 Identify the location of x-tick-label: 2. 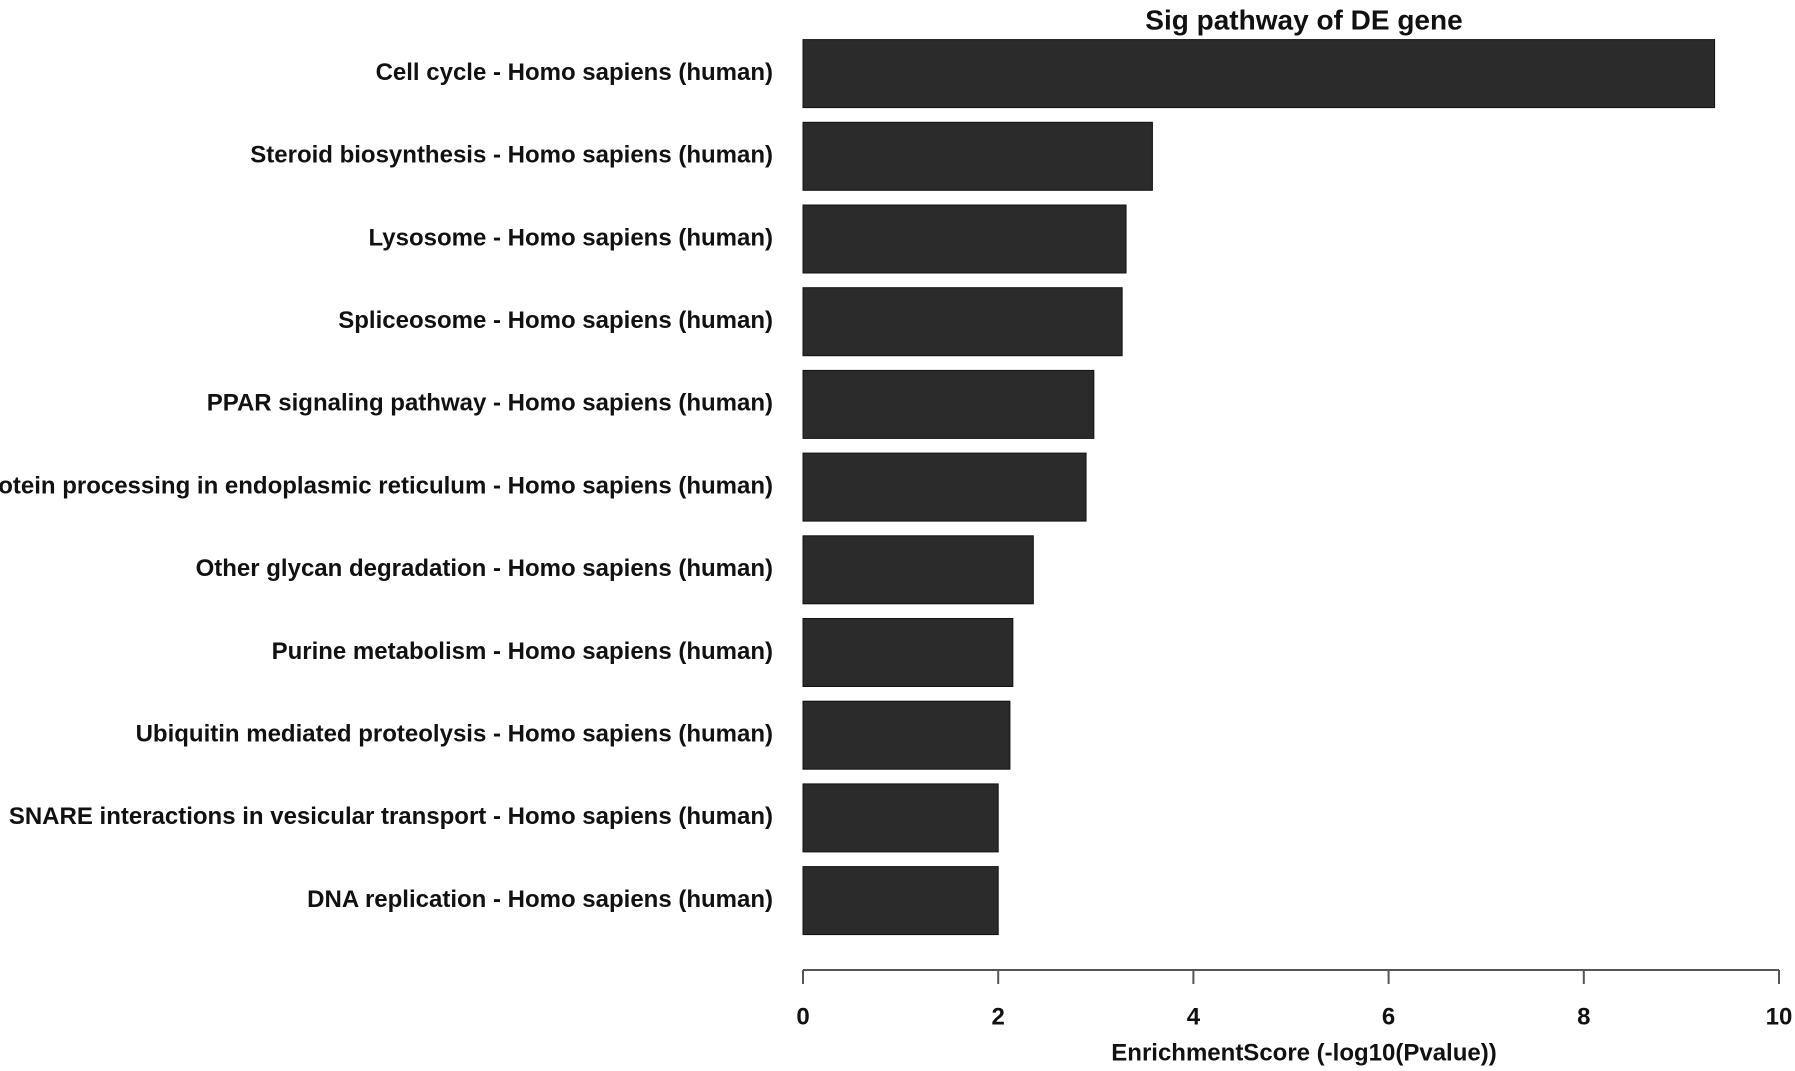
(998, 1016).